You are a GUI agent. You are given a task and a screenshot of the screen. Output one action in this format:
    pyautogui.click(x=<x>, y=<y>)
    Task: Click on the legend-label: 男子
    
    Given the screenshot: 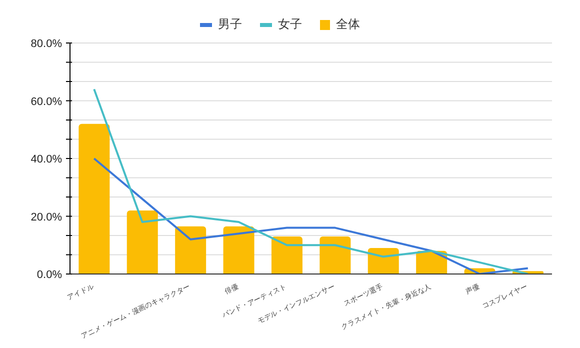 What is the action you would take?
    pyautogui.click(x=229, y=24)
    